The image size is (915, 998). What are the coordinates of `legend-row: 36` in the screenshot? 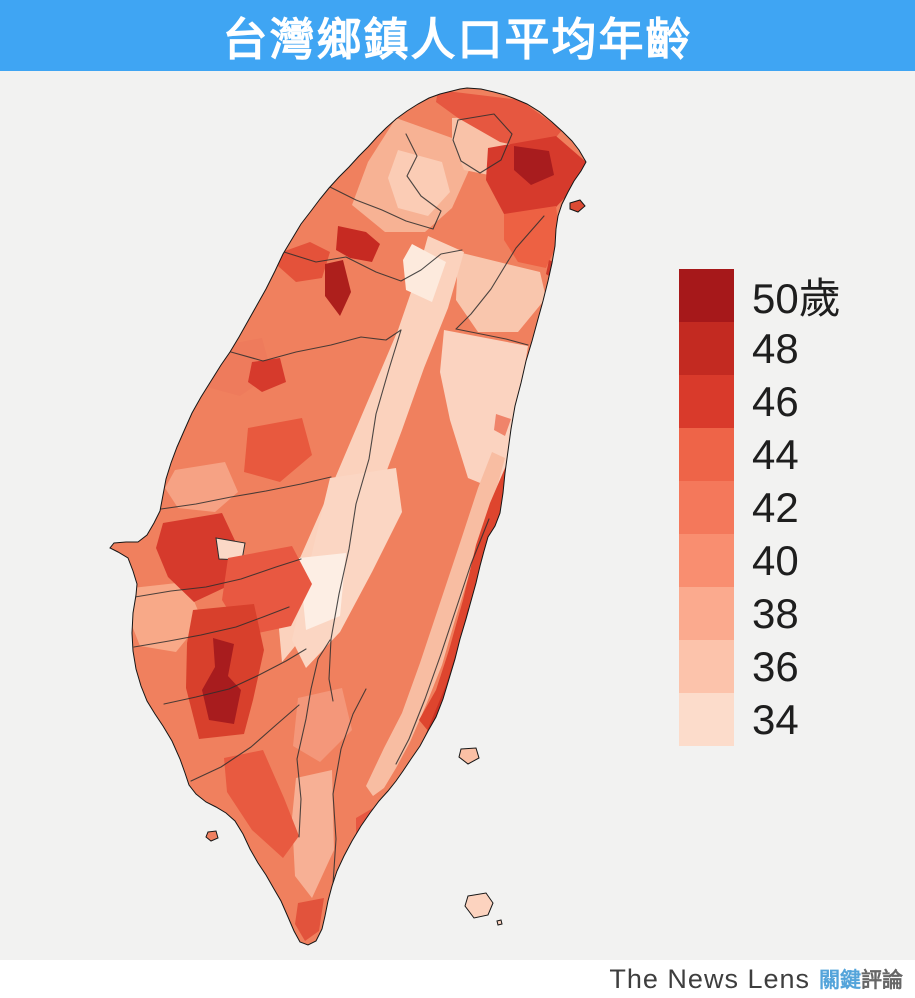 It's located at (760, 666).